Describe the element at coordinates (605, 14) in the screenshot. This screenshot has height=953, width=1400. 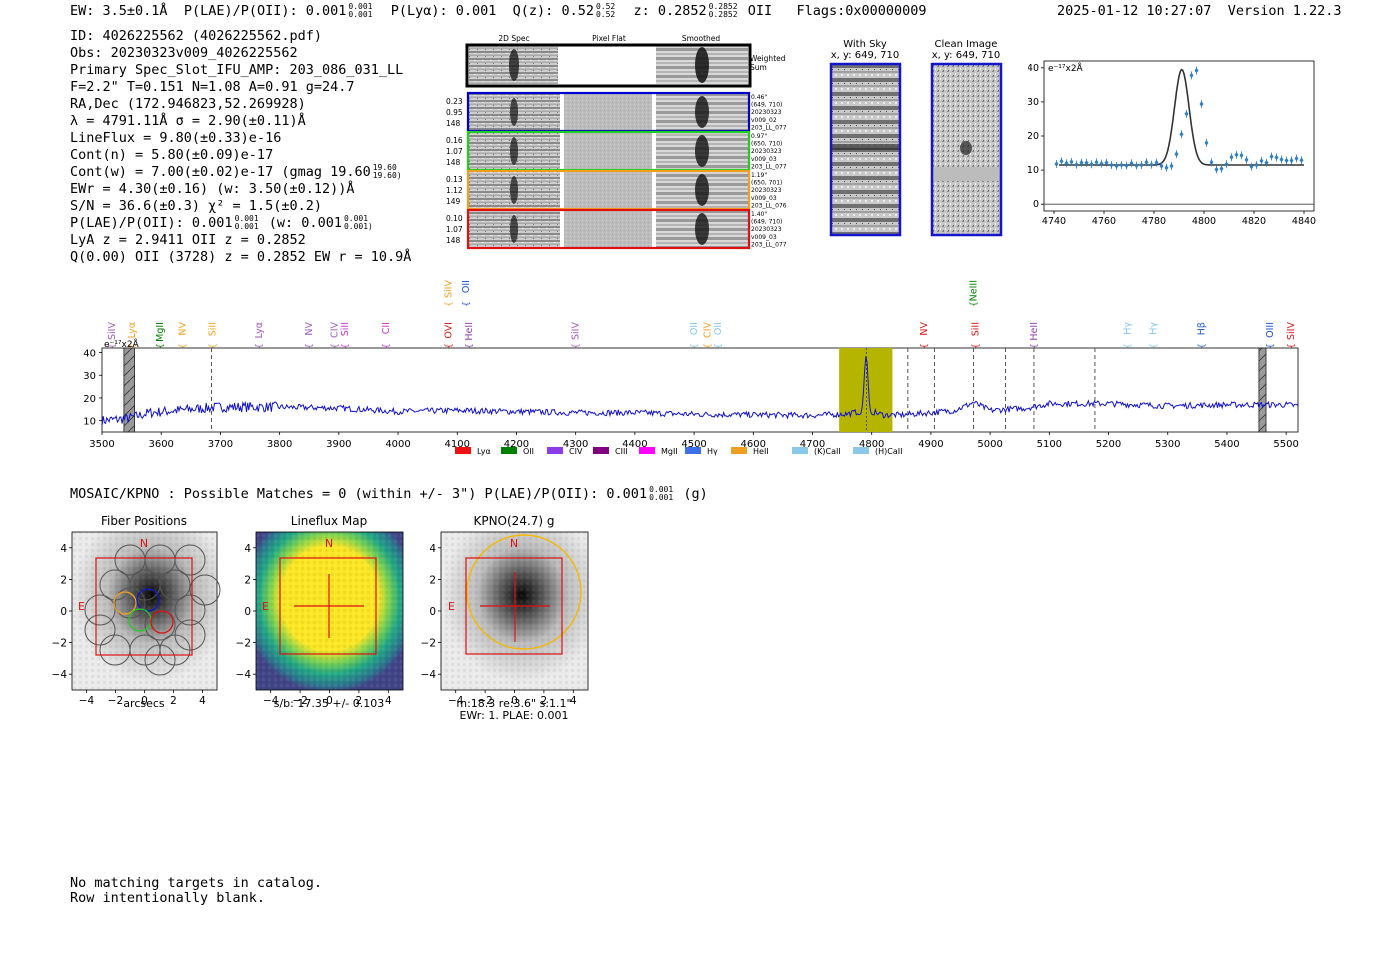
I see `header-qz-lo: 0.52` at that location.